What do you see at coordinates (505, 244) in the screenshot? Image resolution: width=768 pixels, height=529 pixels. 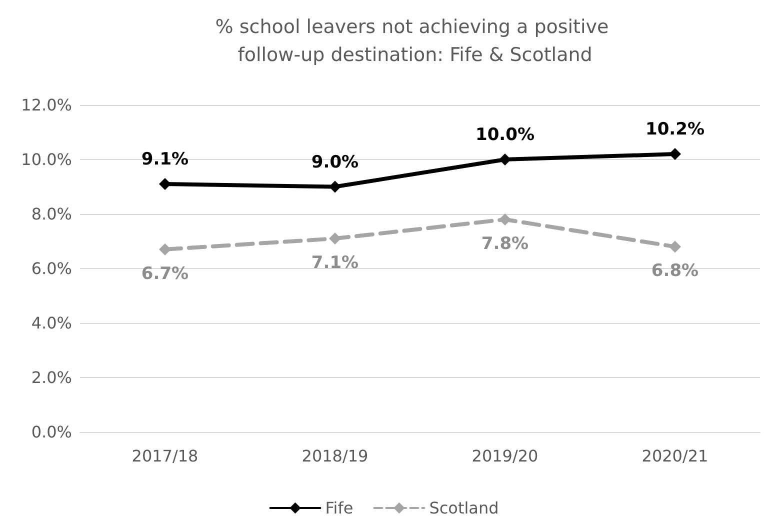 I see `data-label: 7.8%` at bounding box center [505, 244].